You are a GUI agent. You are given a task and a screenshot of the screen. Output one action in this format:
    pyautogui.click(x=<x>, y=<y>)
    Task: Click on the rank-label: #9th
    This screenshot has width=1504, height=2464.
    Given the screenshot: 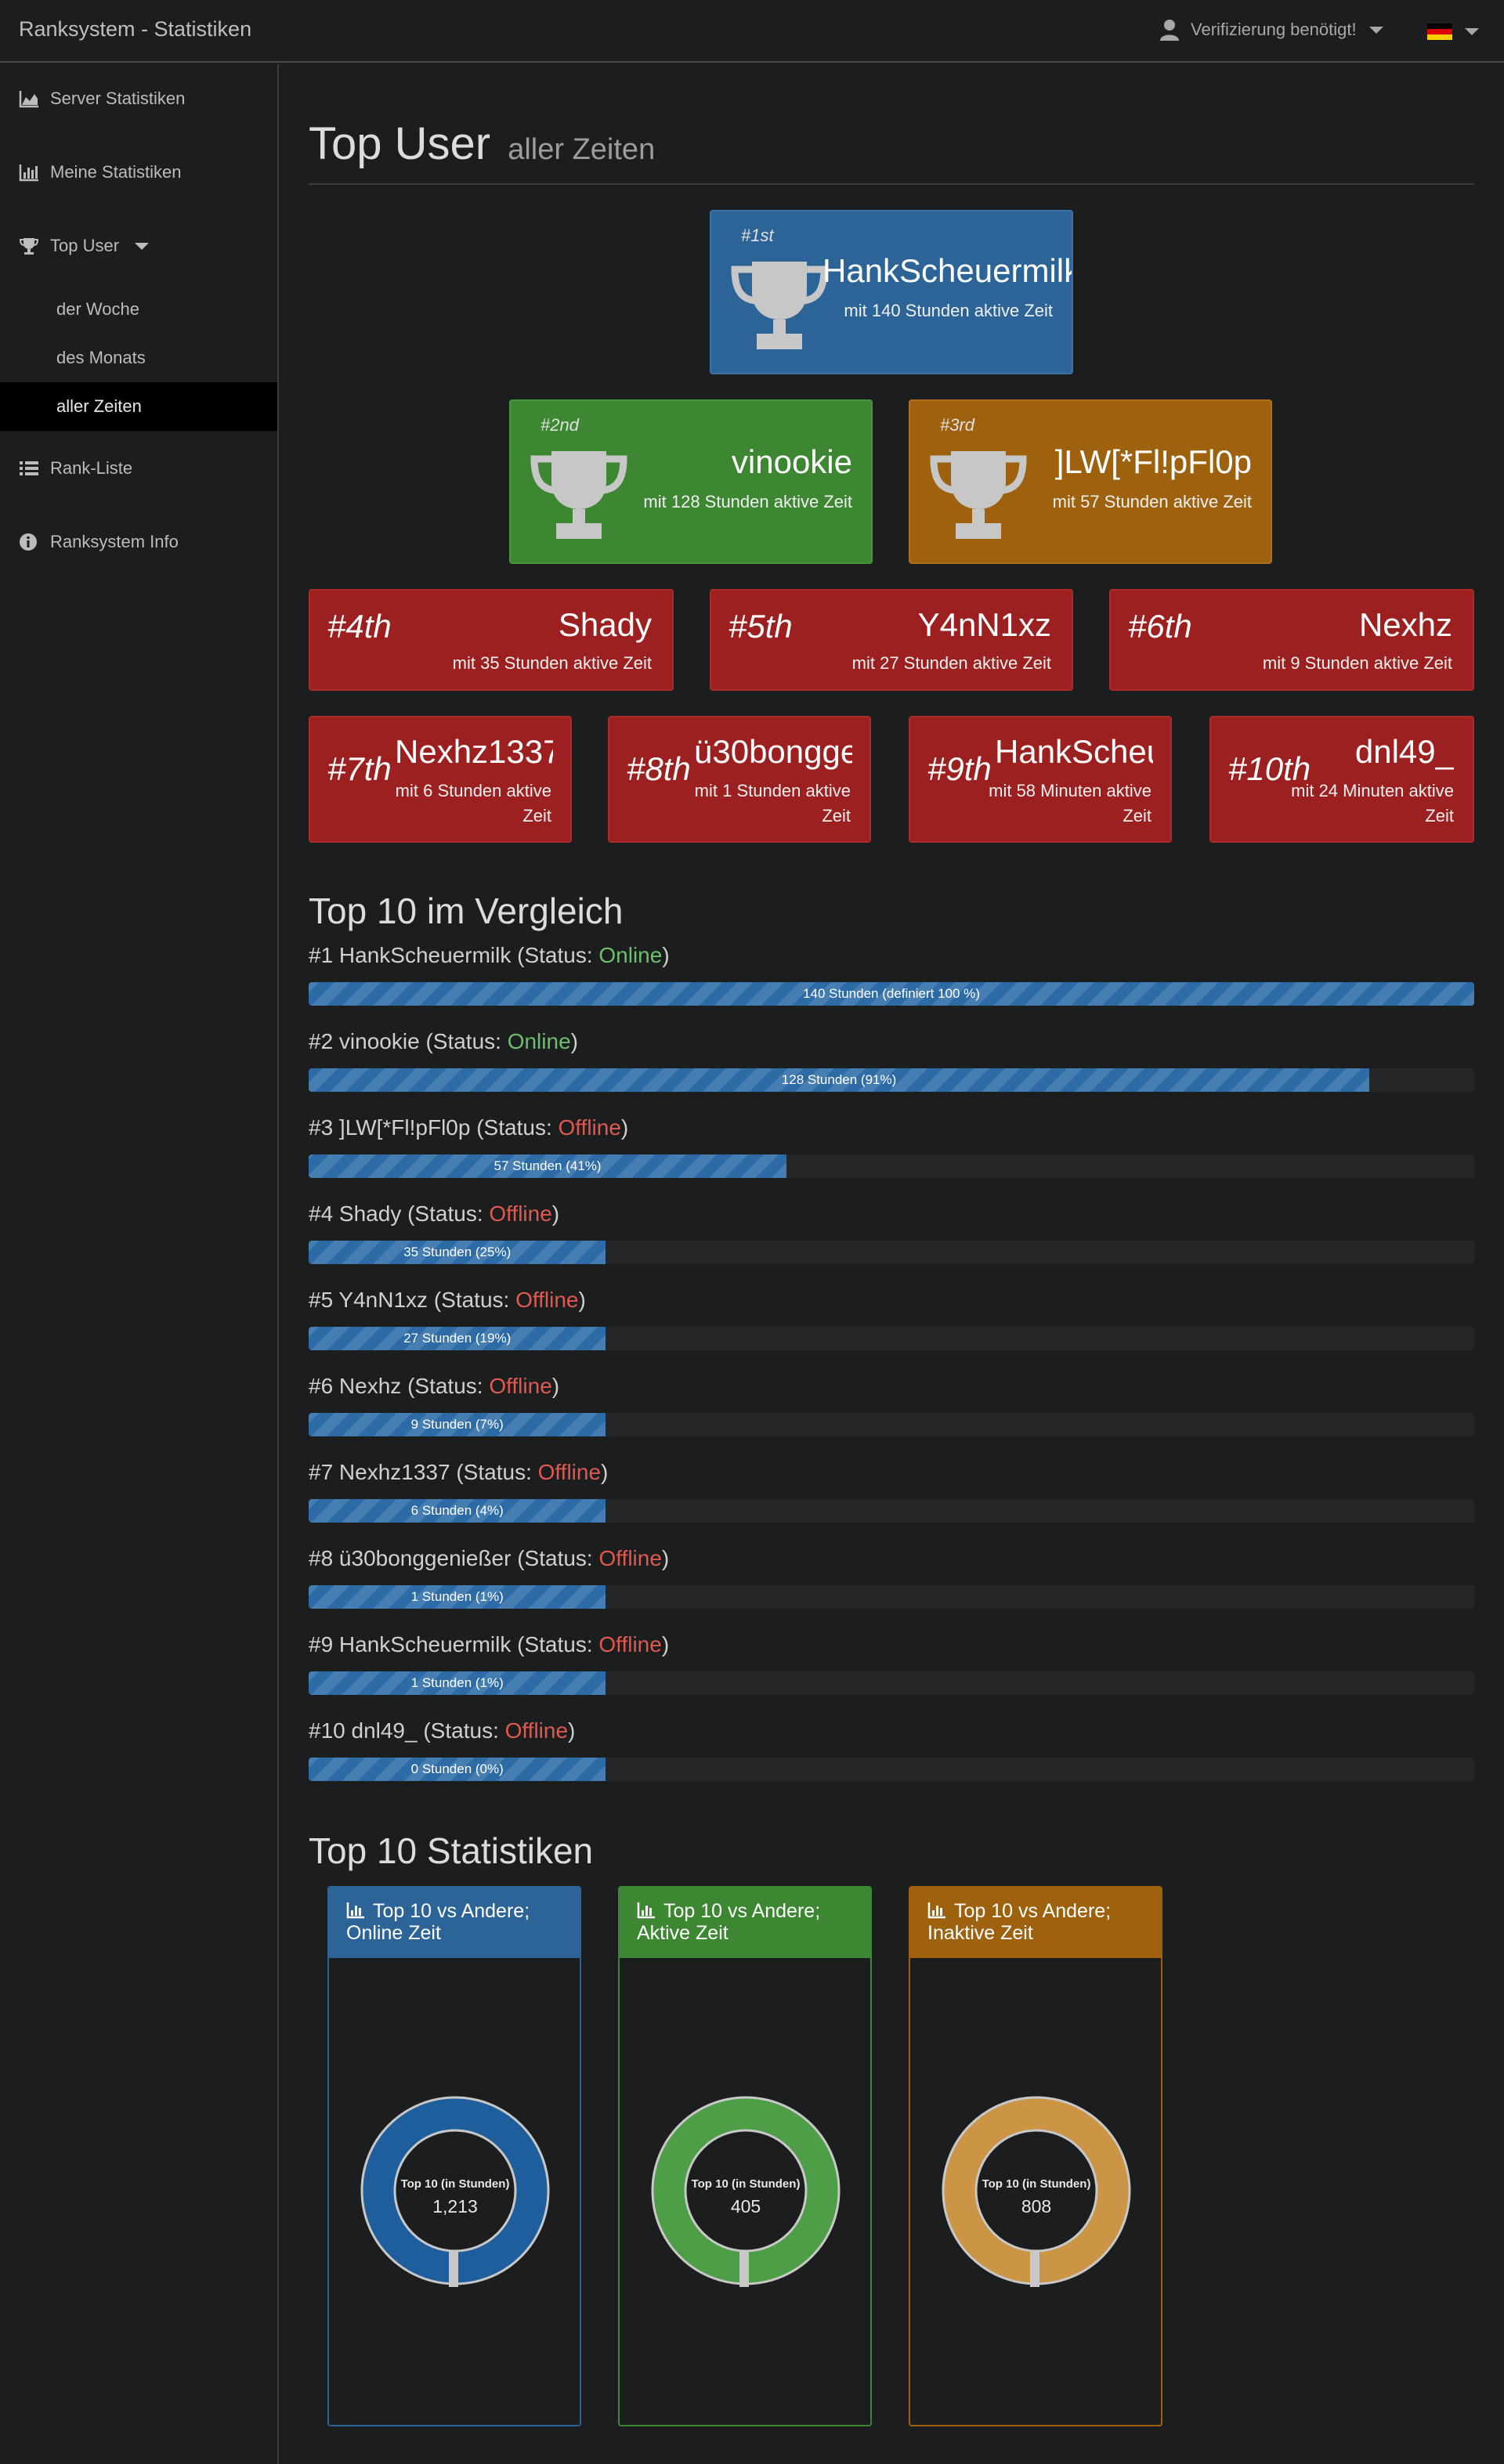 What is the action you would take?
    pyautogui.click(x=959, y=768)
    